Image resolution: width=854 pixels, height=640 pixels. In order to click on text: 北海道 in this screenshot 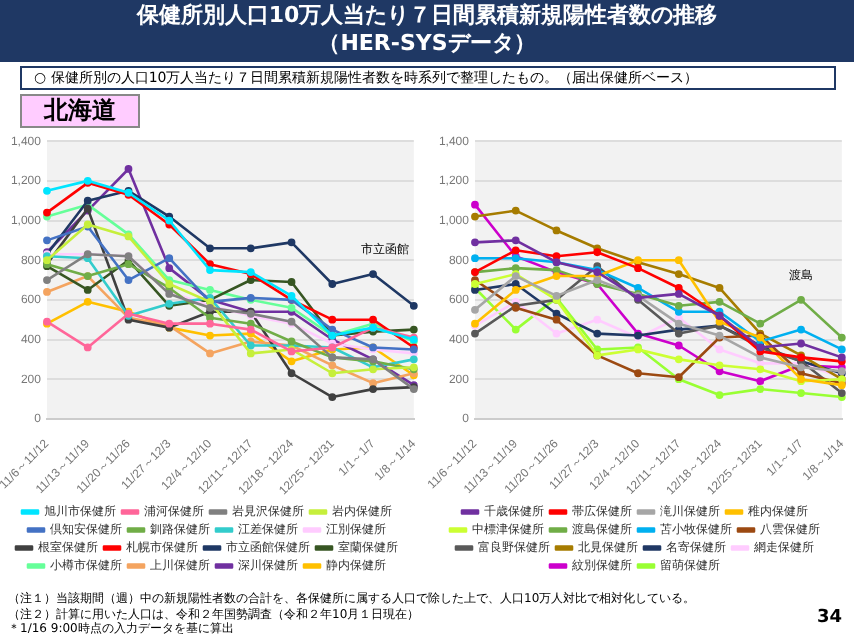, I will do `click(80, 111)`.